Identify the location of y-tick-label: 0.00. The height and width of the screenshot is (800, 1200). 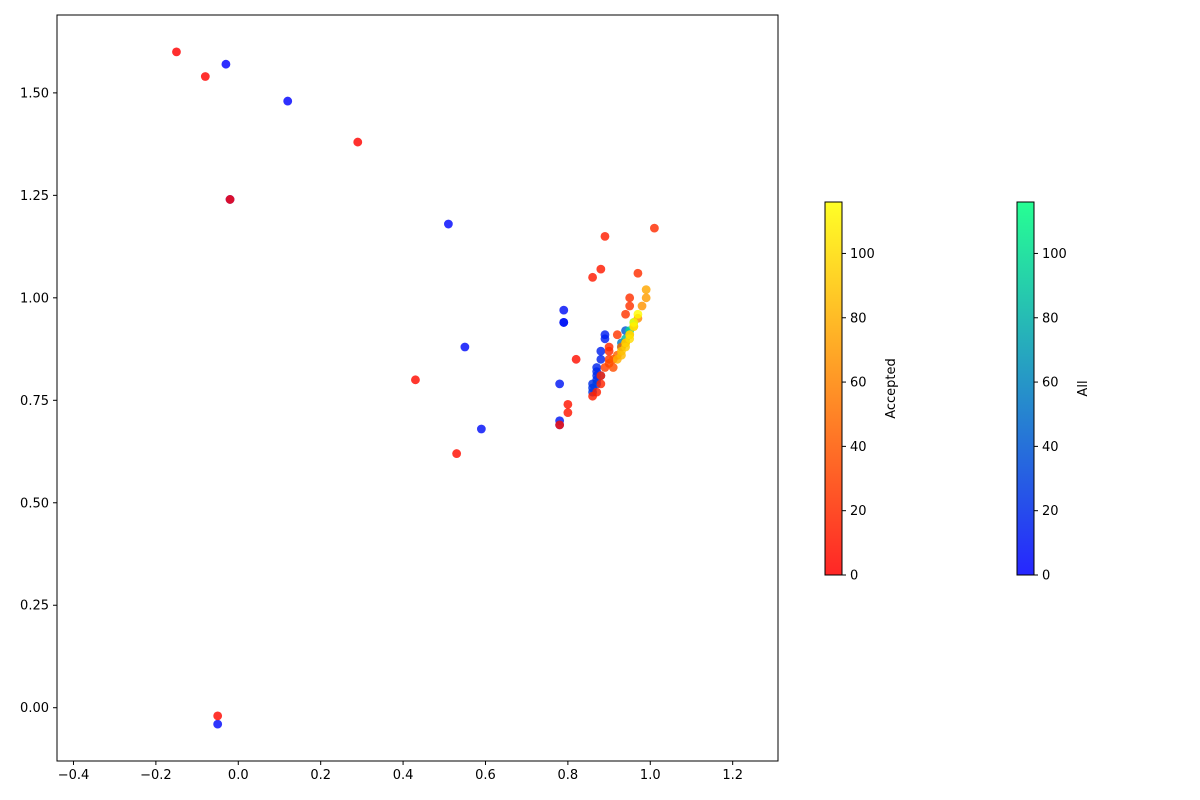
(34, 708).